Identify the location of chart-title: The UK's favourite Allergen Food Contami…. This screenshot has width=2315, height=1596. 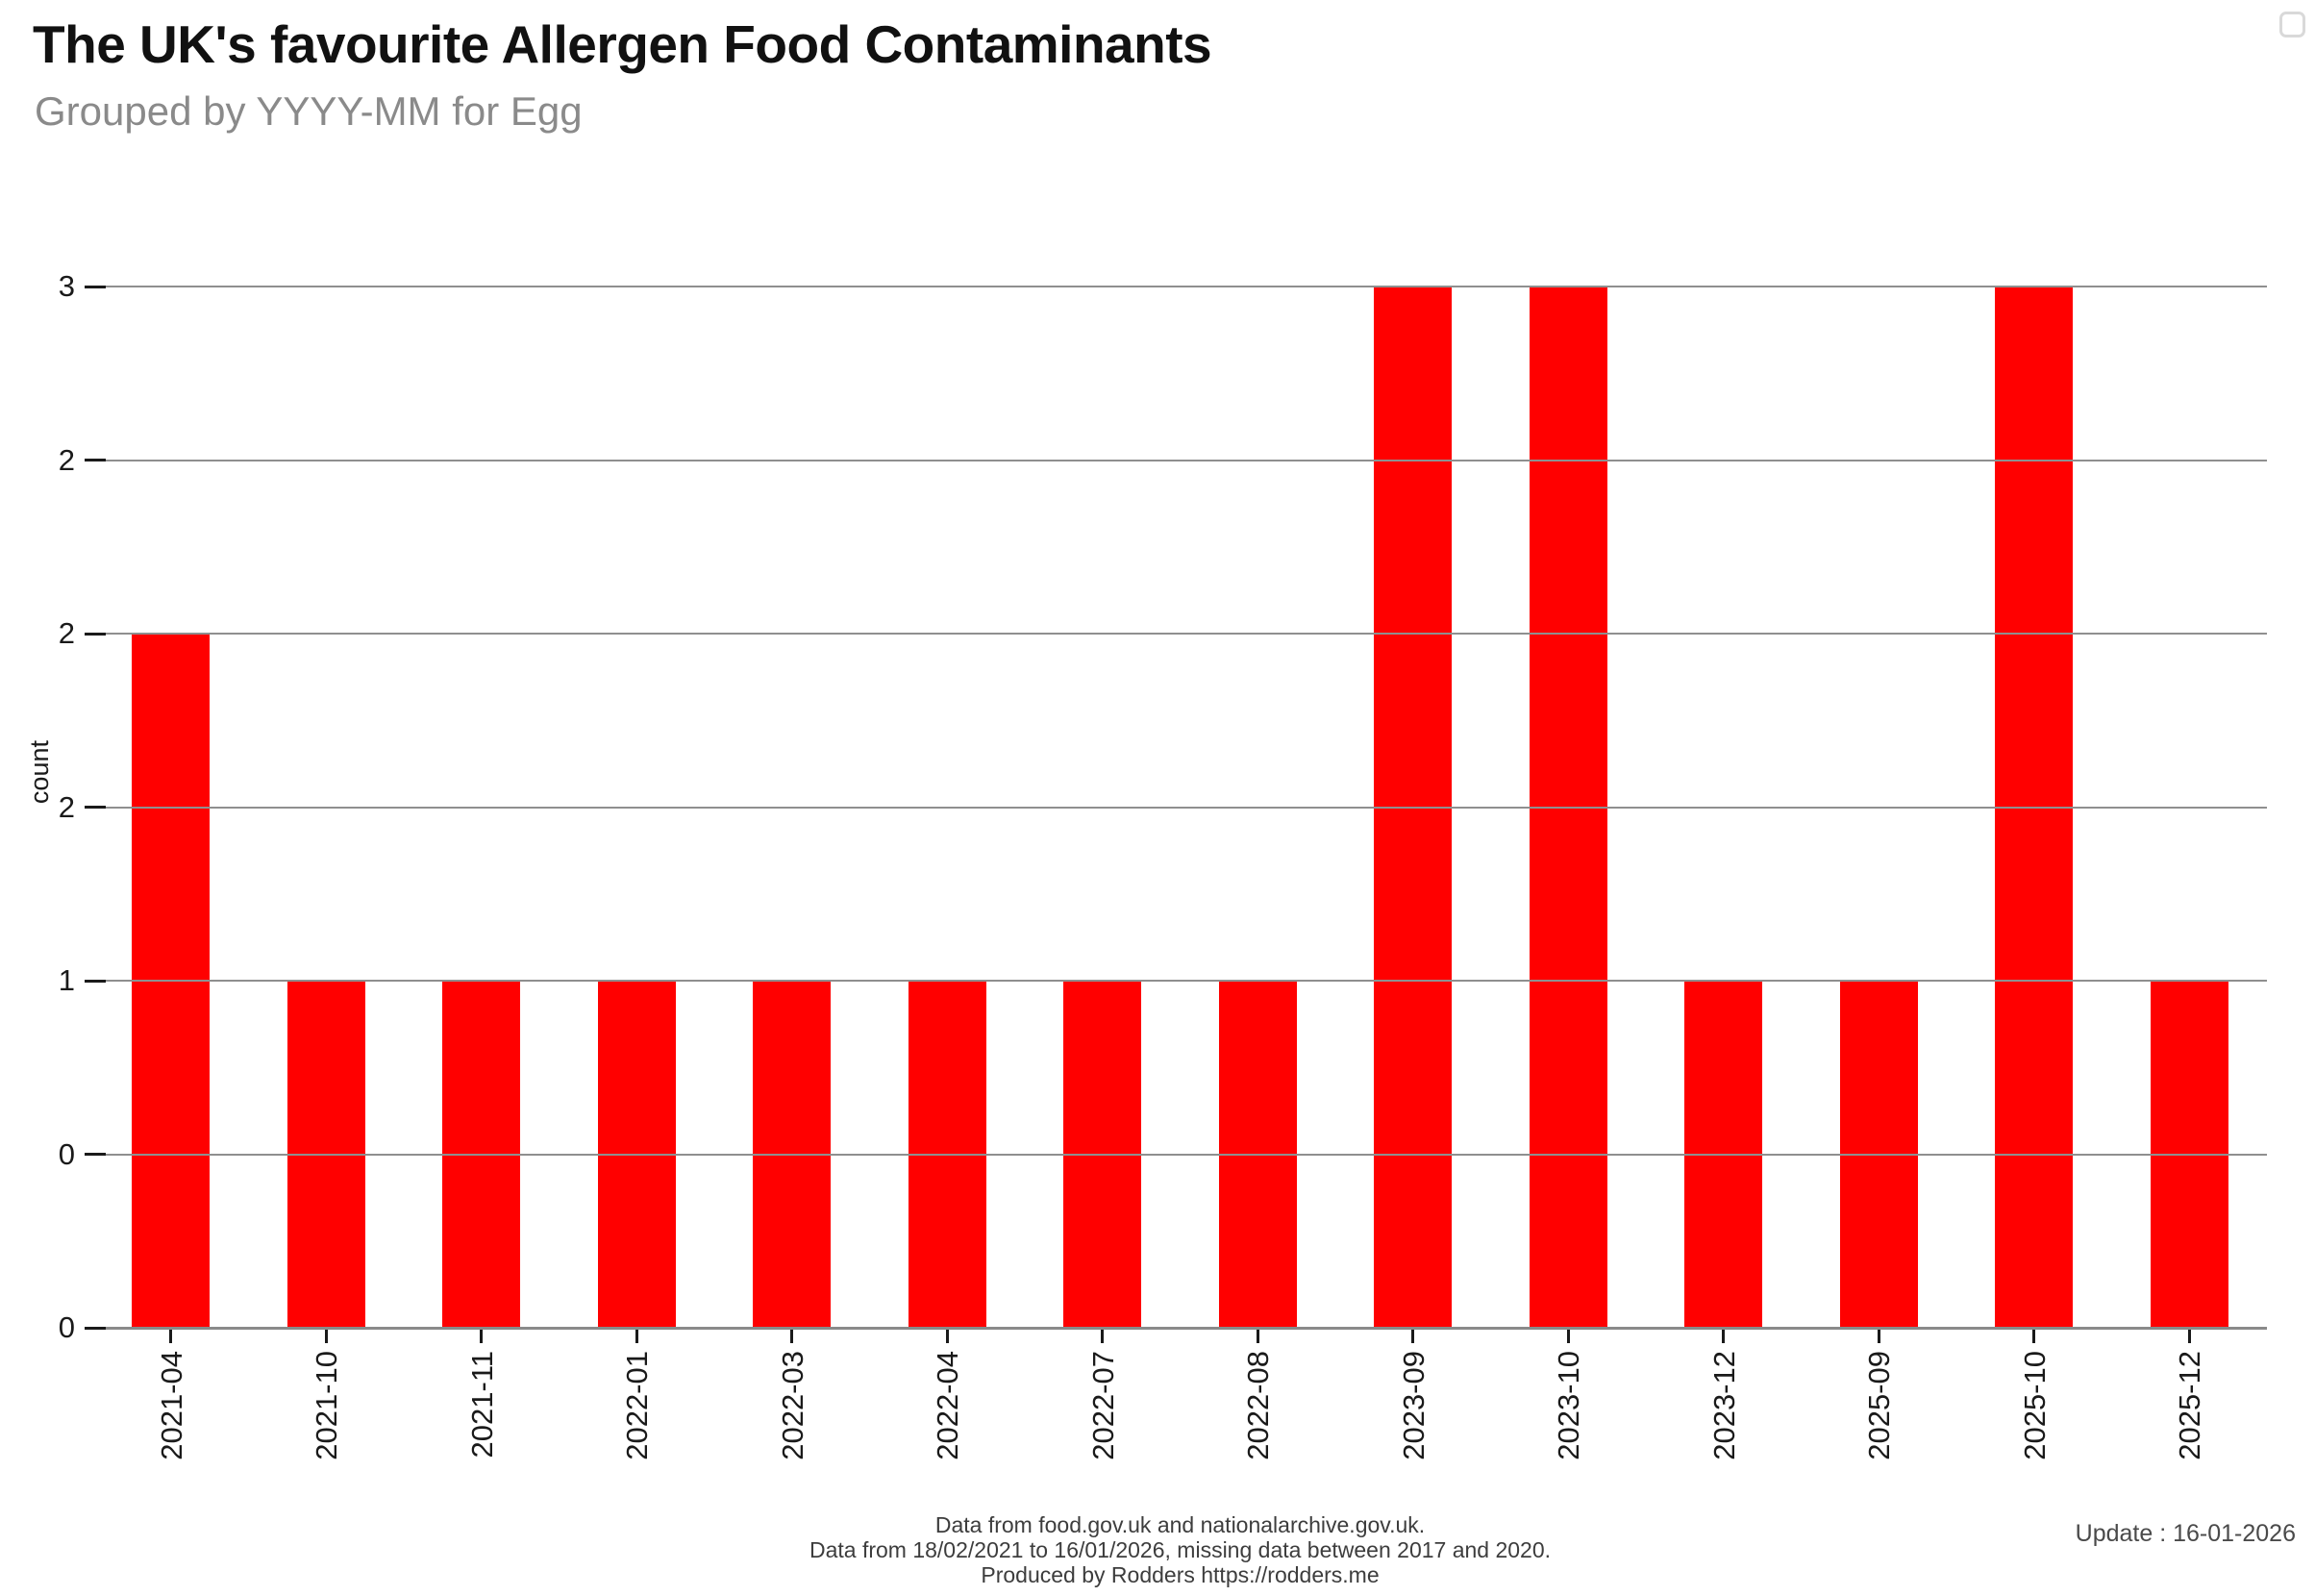
(622, 44).